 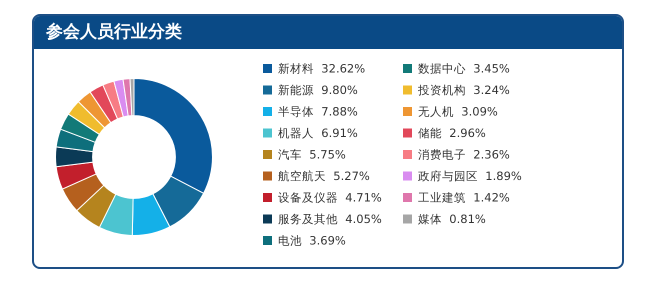 What do you see at coordinates (318, 90) in the screenshot?
I see `legend-label: 新能源 9.80%` at bounding box center [318, 90].